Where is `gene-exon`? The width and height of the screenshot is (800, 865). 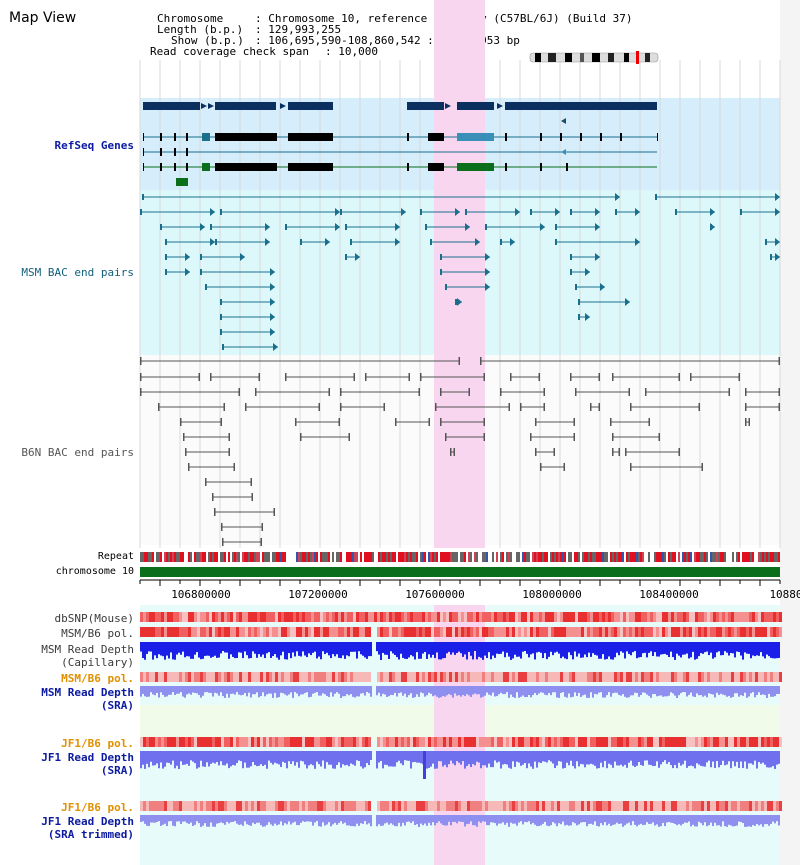
gene-exon is located at coordinates (161, 167).